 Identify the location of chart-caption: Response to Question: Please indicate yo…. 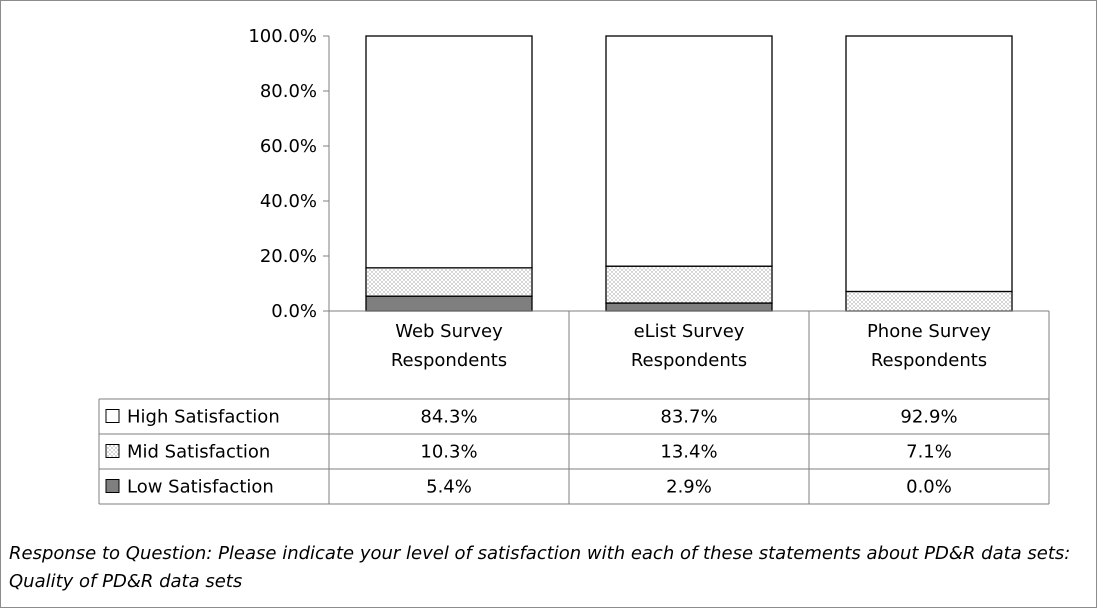
(540, 567).